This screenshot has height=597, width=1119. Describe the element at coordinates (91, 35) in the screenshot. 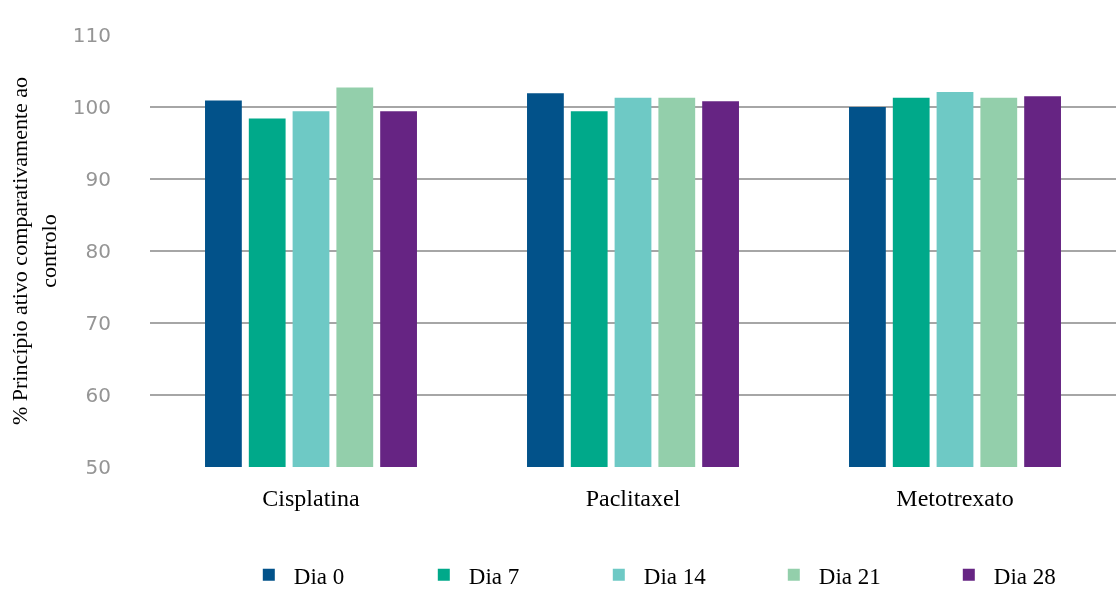

I see `y-tick-label: 110` at that location.